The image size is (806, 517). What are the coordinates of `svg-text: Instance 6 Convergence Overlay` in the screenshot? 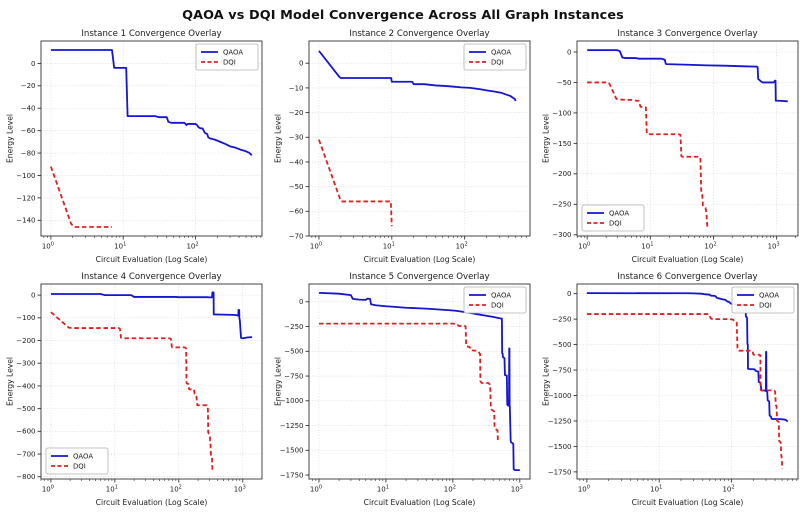 It's located at (687, 277).